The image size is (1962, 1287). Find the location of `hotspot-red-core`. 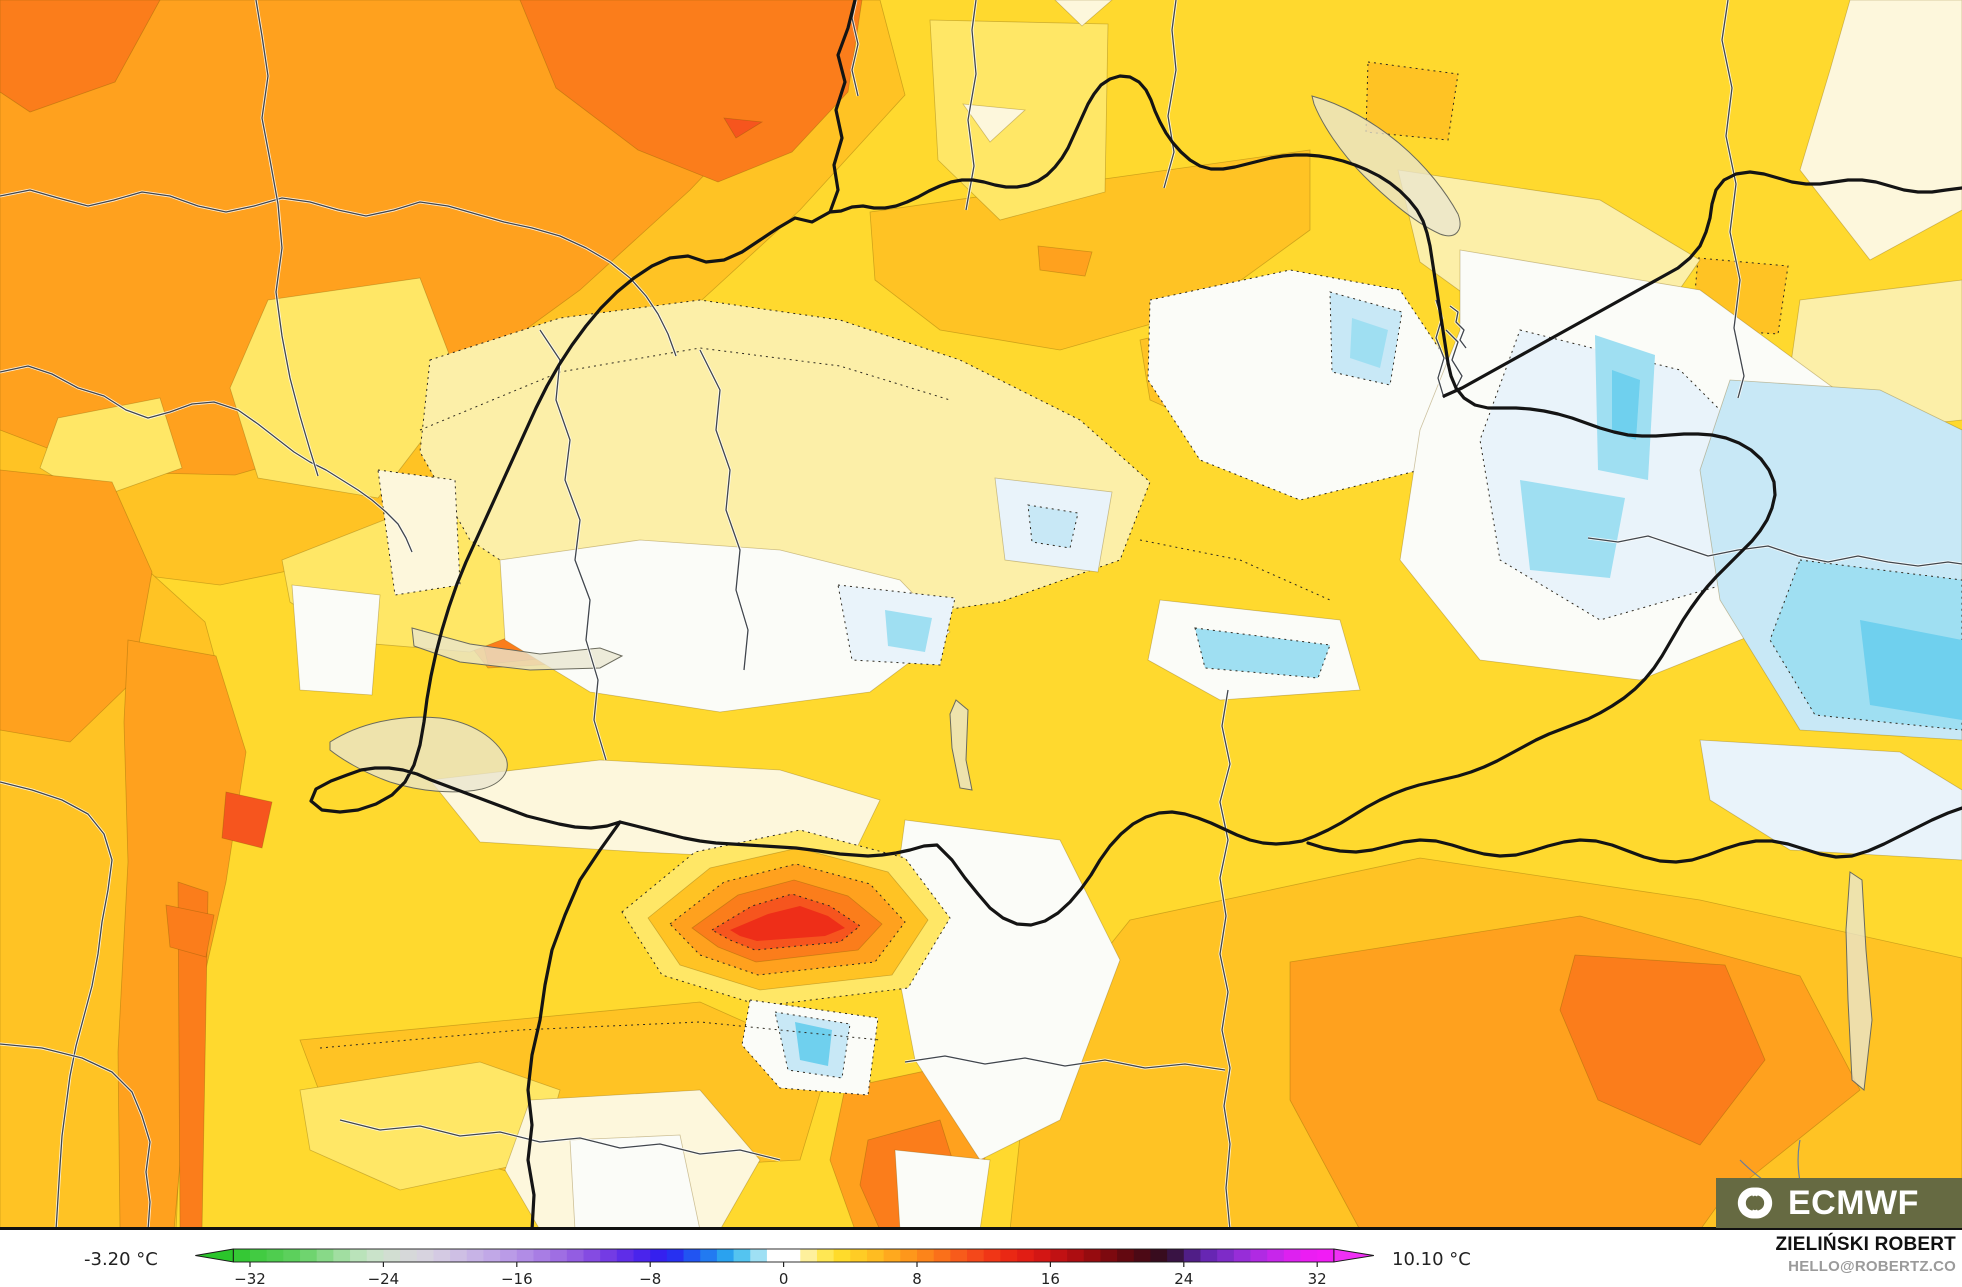

hotspot-red-core is located at coordinates (787, 923).